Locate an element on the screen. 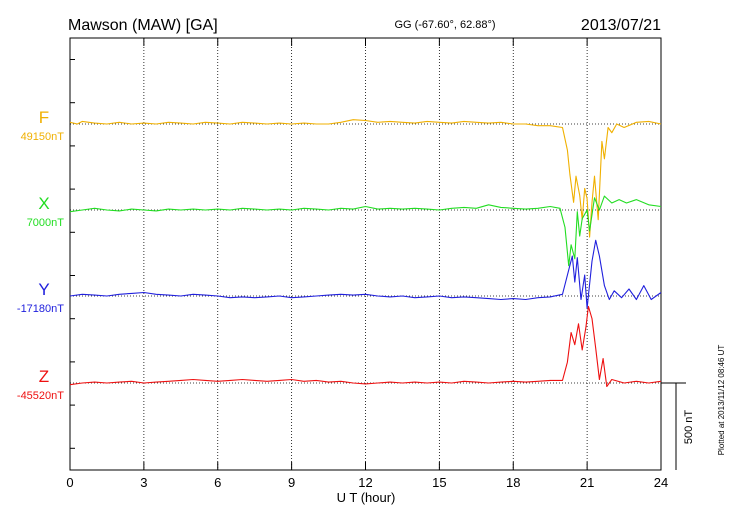 The width and height of the screenshot is (730, 520). x-tick-label: 6 is located at coordinates (217, 482).